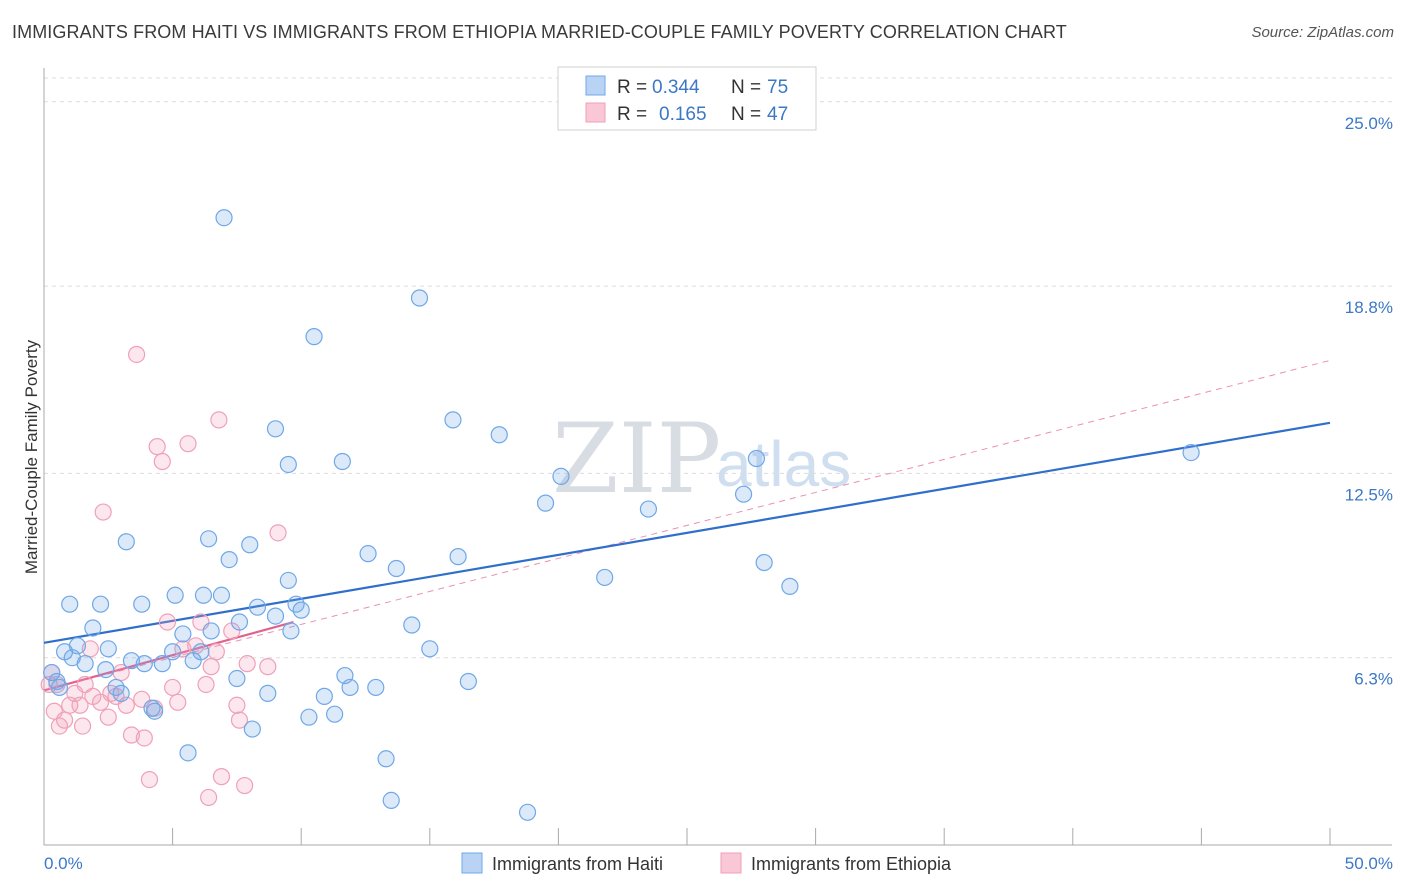 The width and height of the screenshot is (1406, 892). What do you see at coordinates (1322, 32) in the screenshot?
I see `source-credit: Source: ZipAtlas.com` at bounding box center [1322, 32].